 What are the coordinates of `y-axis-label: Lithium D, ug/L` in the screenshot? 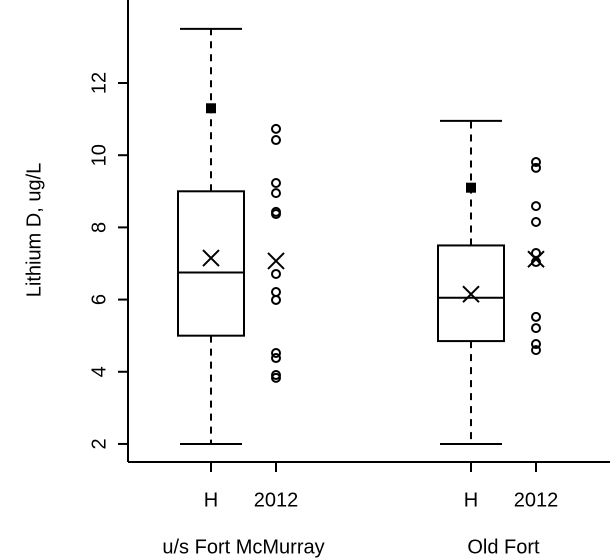 It's located at (34, 230).